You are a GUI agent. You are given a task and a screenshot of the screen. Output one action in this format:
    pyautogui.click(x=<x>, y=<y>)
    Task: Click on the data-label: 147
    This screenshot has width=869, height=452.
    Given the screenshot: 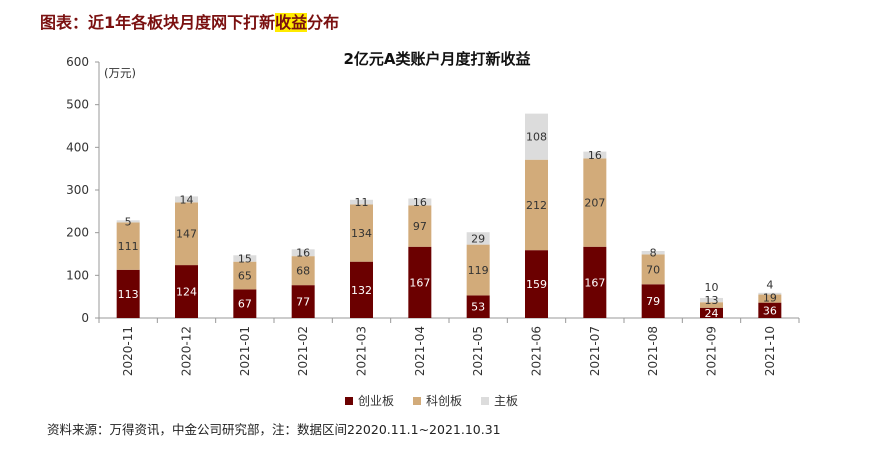 What is the action you would take?
    pyautogui.click(x=186, y=234)
    